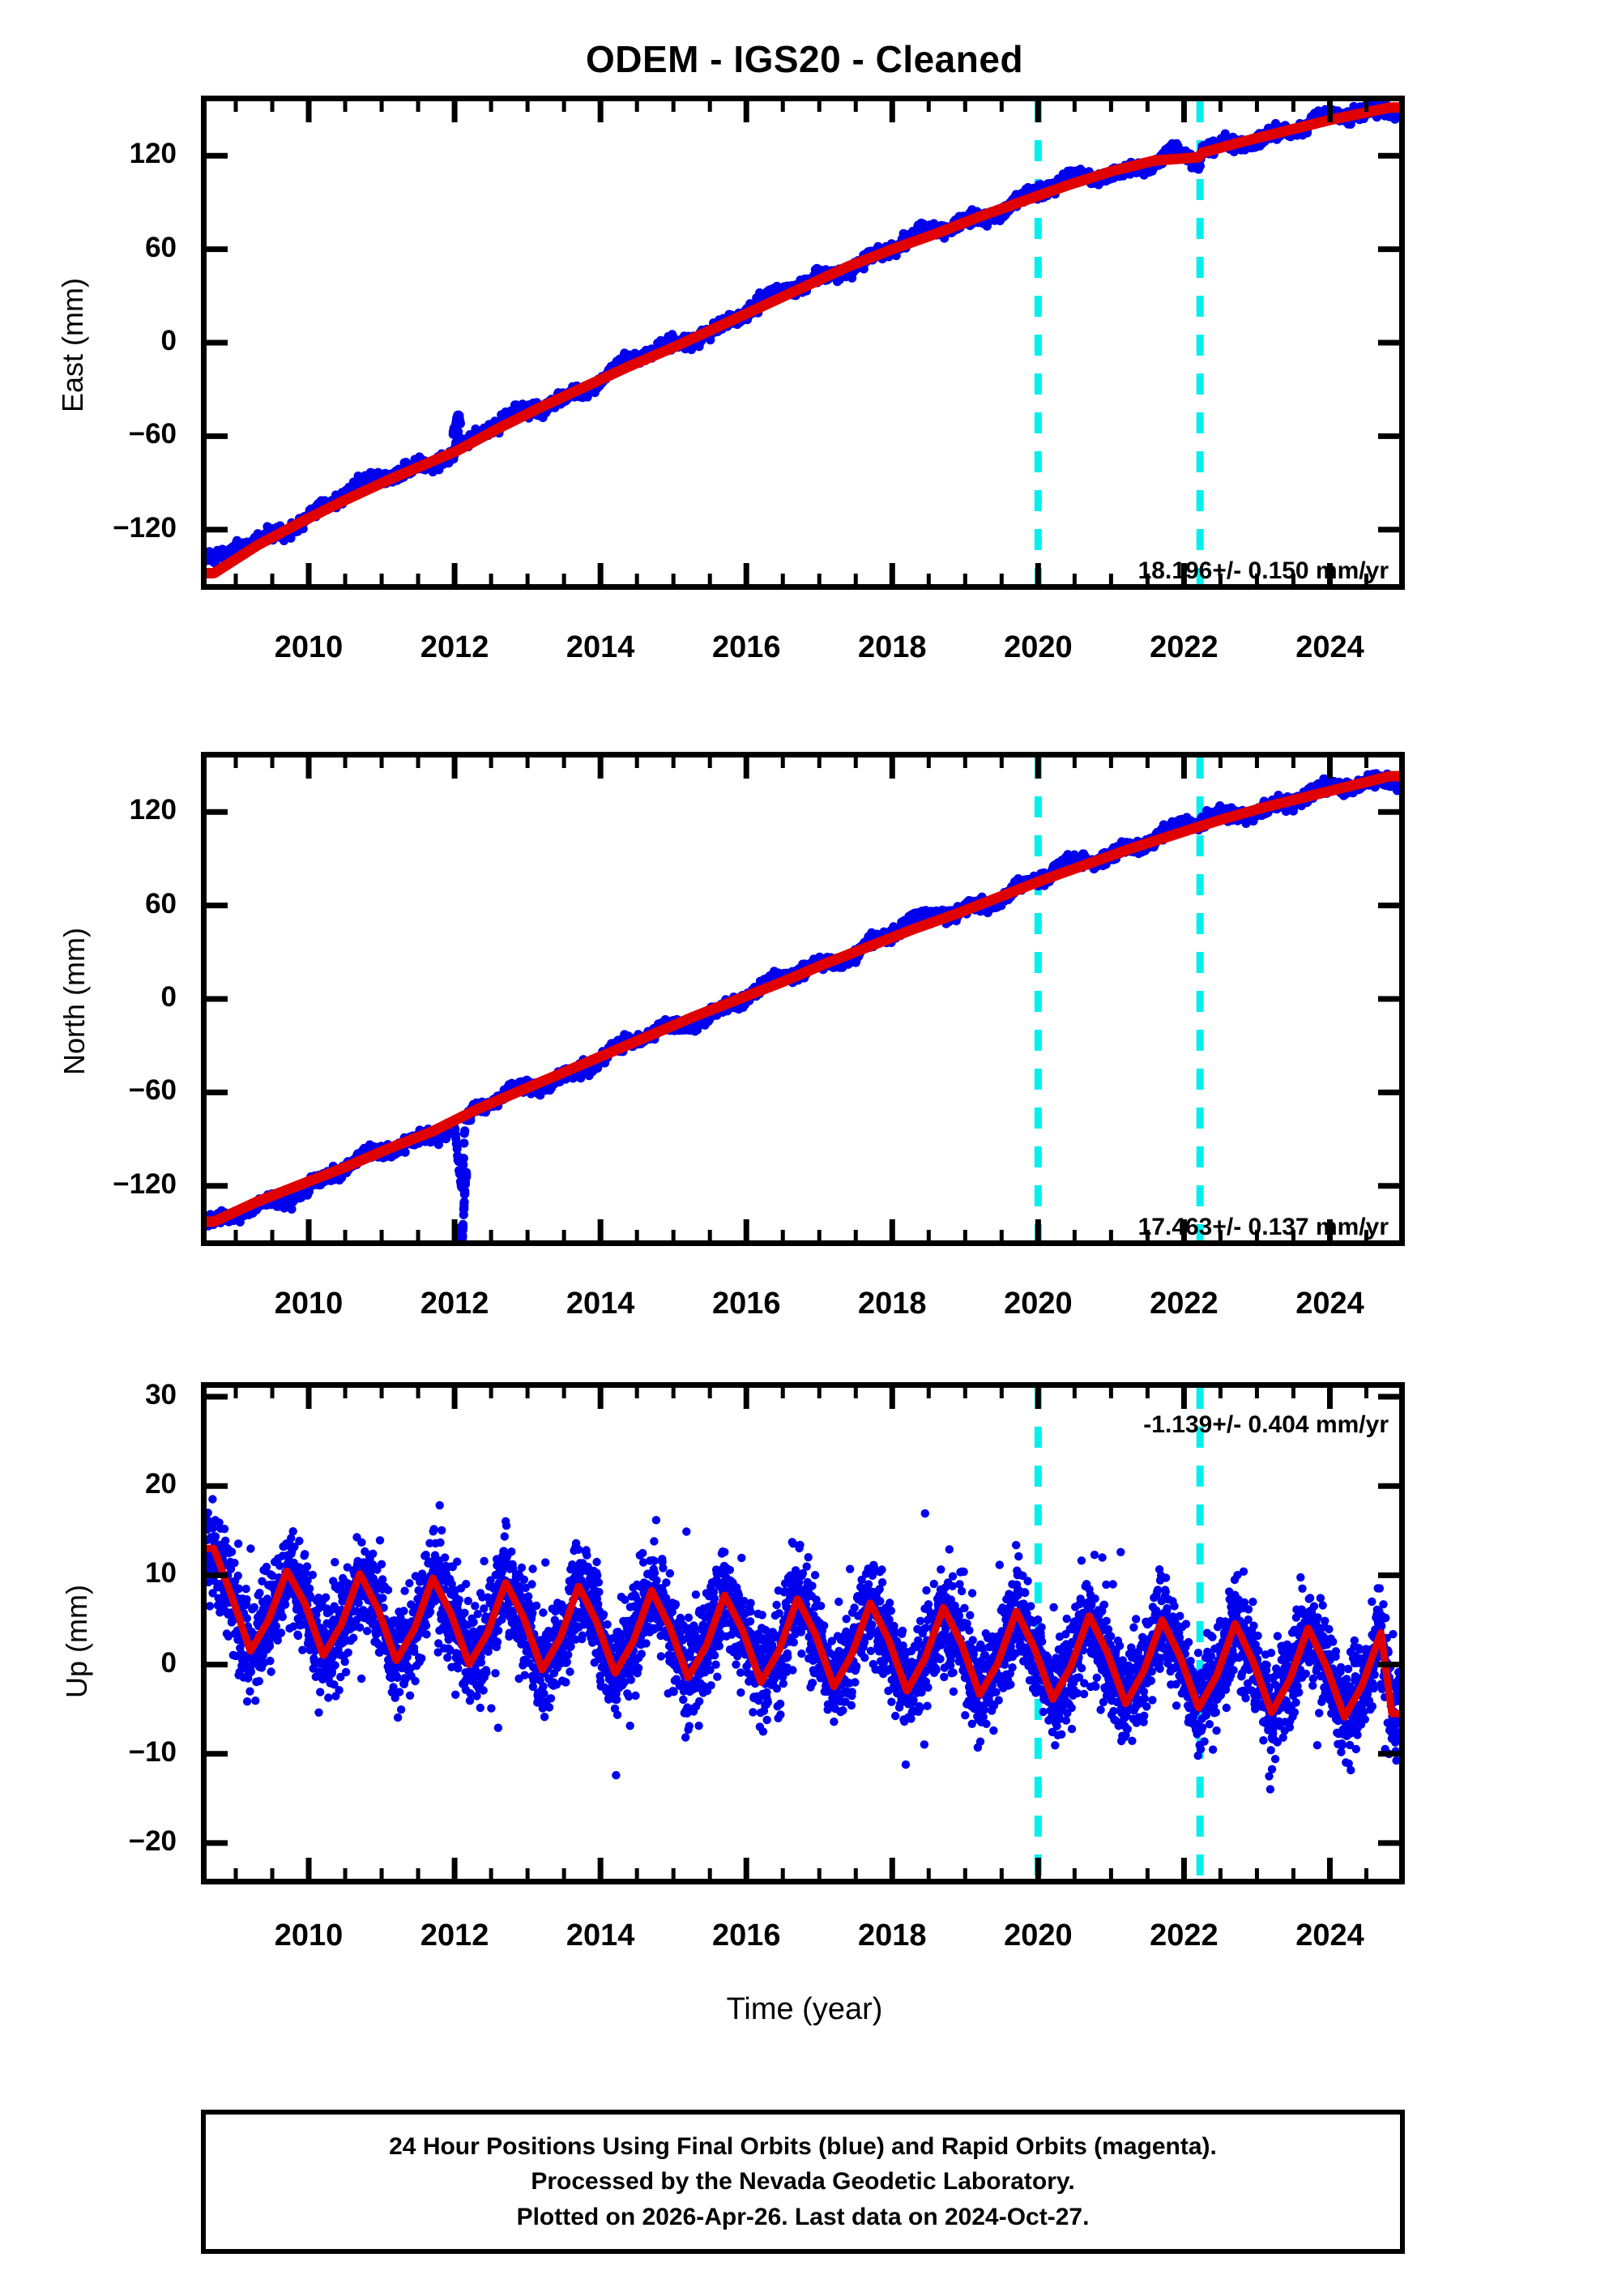 Image resolution: width=1609 pixels, height=2296 pixels. I want to click on time-axis-label: Time (year), so click(804, 2009).